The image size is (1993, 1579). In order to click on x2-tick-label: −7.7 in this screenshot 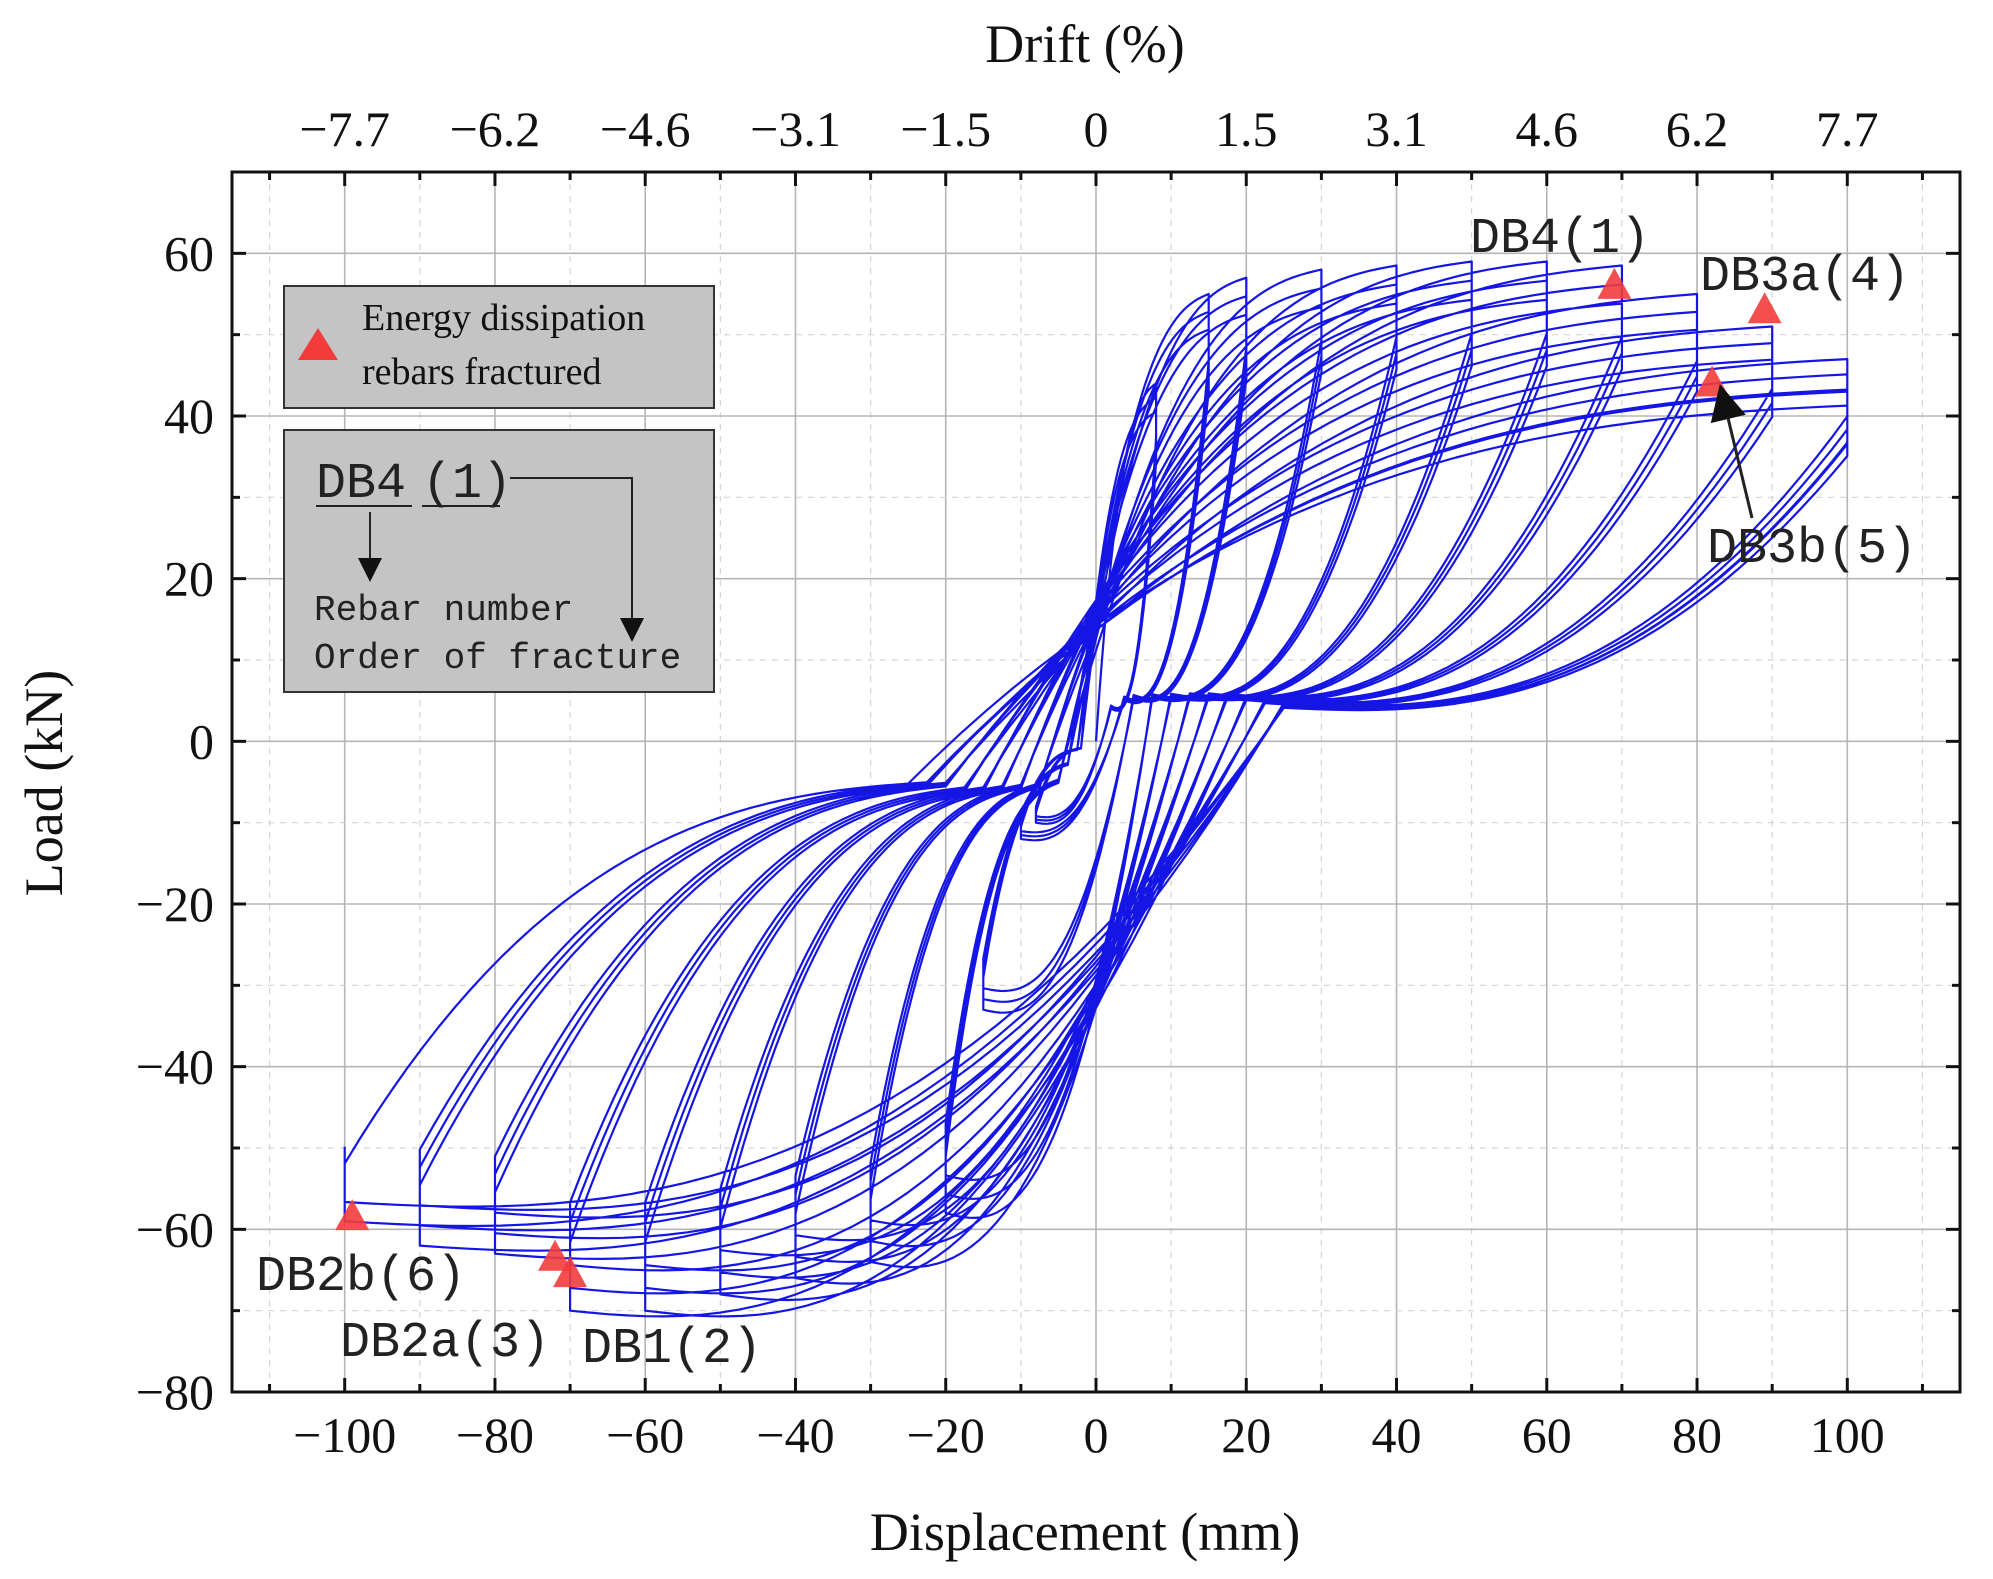, I will do `click(344, 129)`.